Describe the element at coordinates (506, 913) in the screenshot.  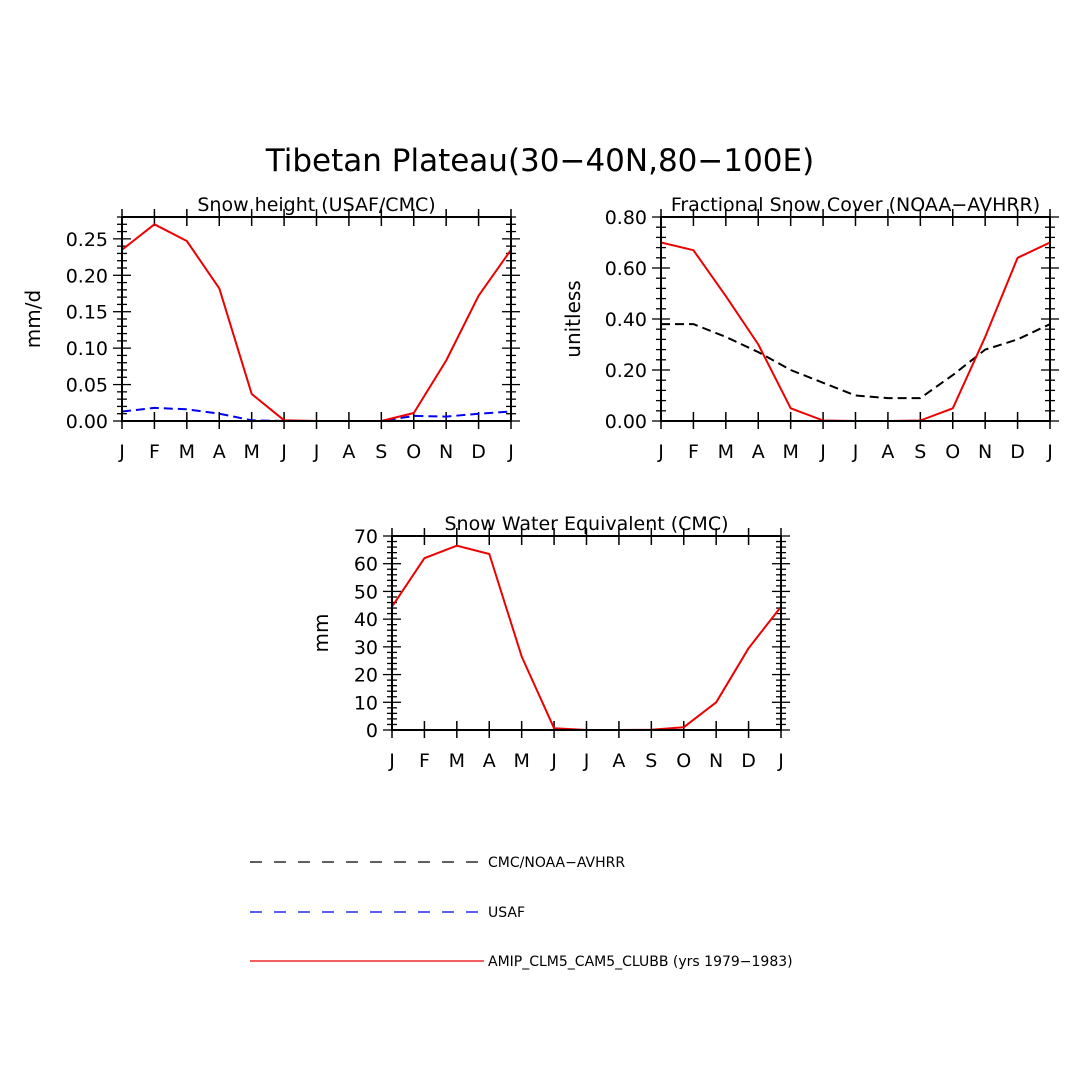
I see `legend-label-2: USAF` at that location.